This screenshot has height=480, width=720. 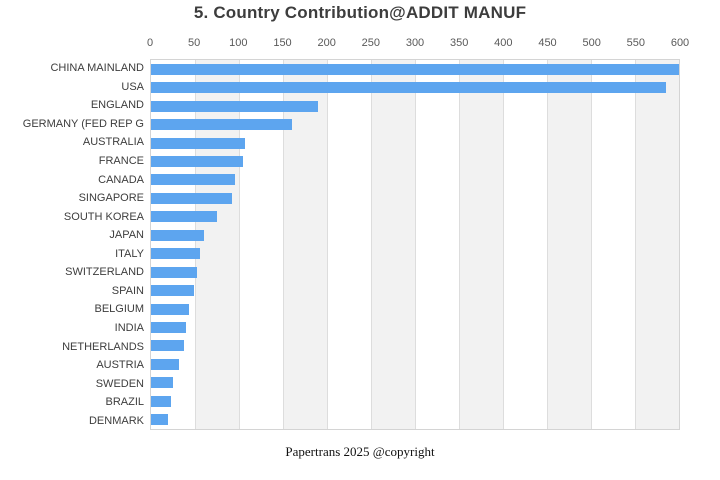 I want to click on category-label-row: INDIA, so click(x=72, y=328).